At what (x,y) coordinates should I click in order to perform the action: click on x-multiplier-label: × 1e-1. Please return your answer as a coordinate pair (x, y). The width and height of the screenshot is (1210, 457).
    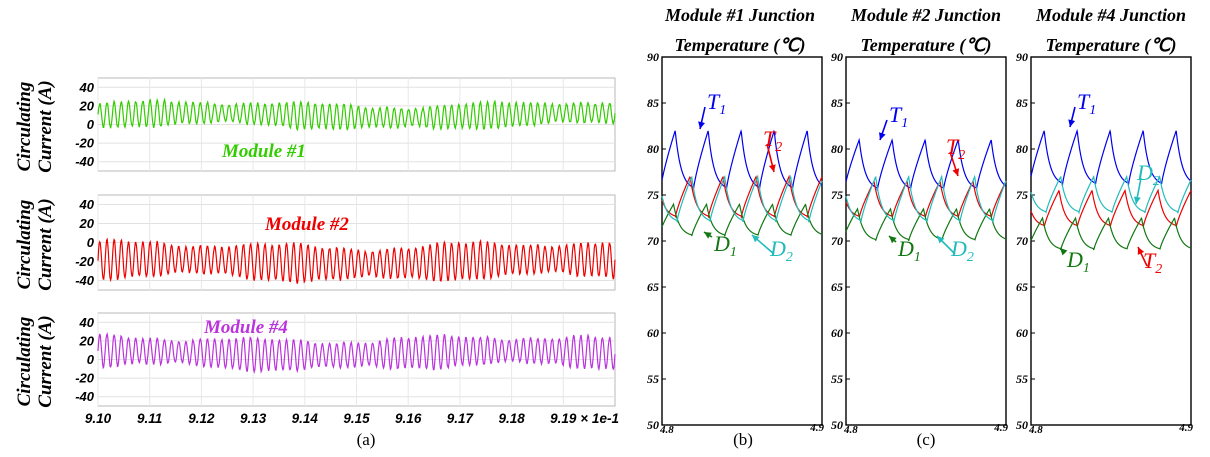
    Looking at the image, I should click on (599, 418).